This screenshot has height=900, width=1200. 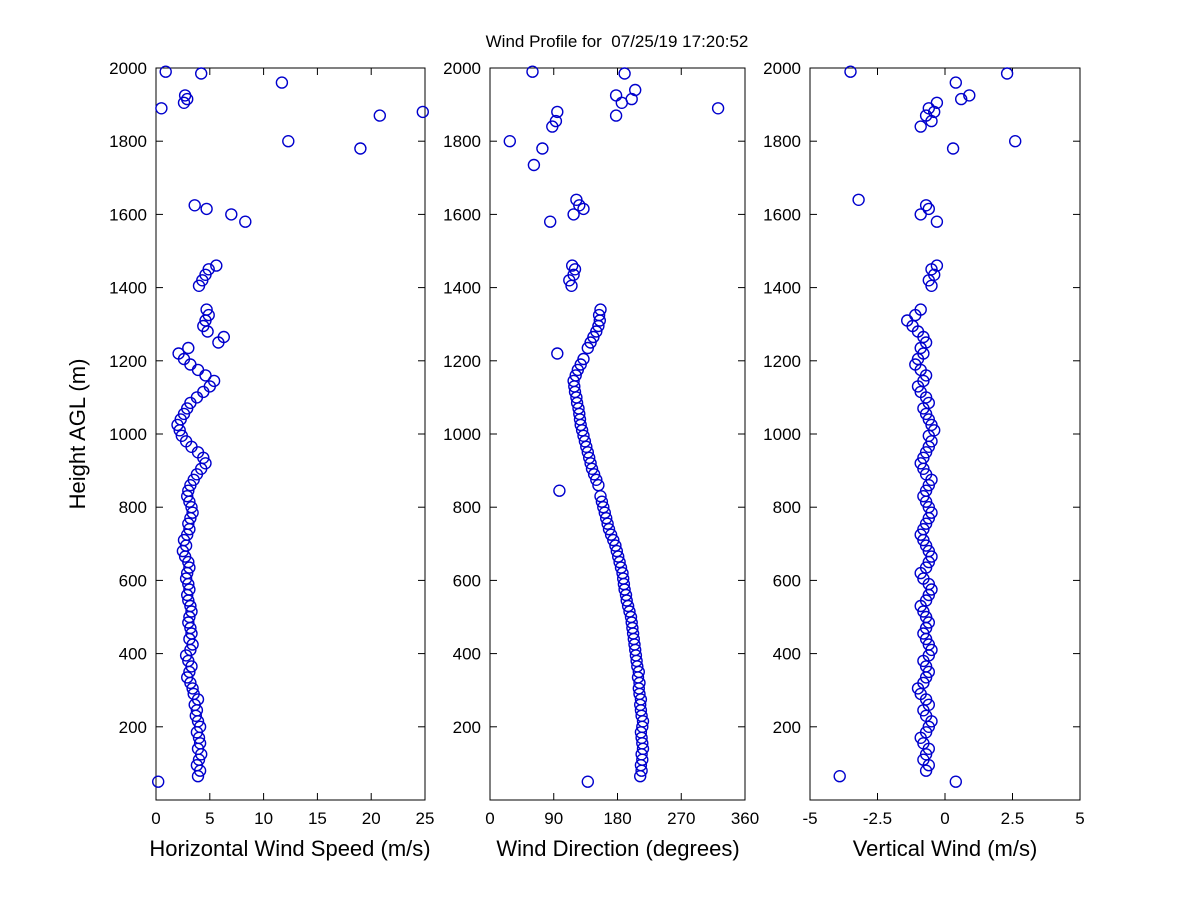 I want to click on x-tick-label: 180, so click(x=617, y=818).